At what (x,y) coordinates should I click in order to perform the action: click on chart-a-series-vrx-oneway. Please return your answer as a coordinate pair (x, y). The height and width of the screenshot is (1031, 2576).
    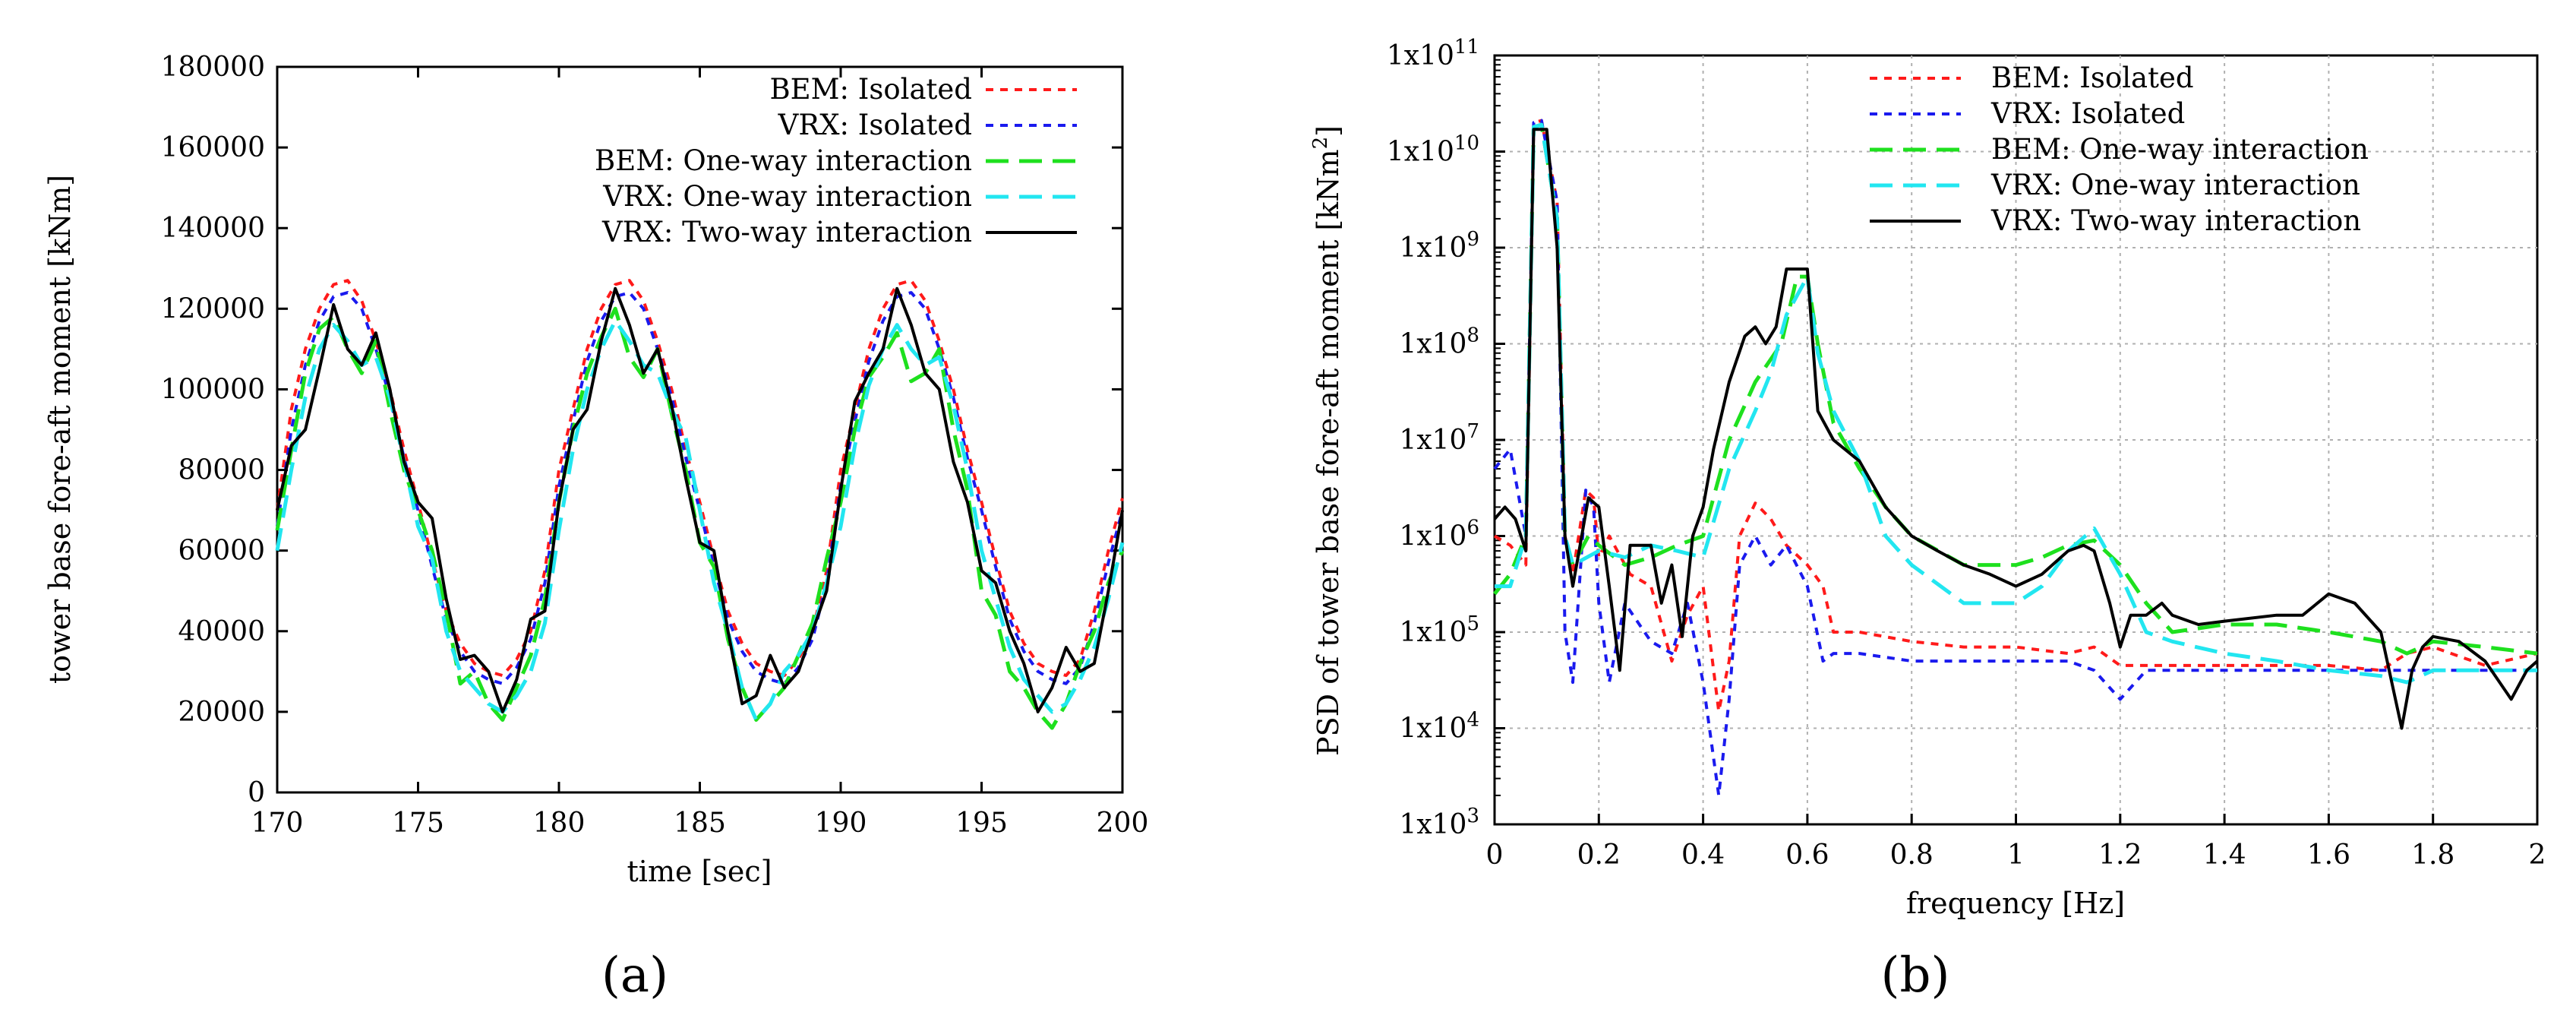
    Looking at the image, I should click on (700, 520).